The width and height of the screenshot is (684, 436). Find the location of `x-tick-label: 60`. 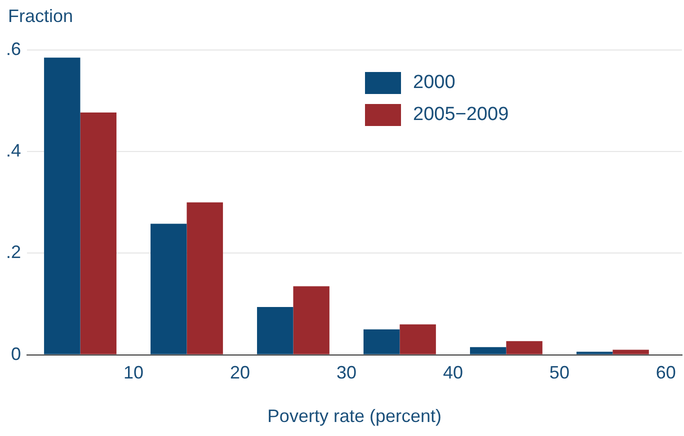

x-tick-label: 60 is located at coordinates (666, 372).